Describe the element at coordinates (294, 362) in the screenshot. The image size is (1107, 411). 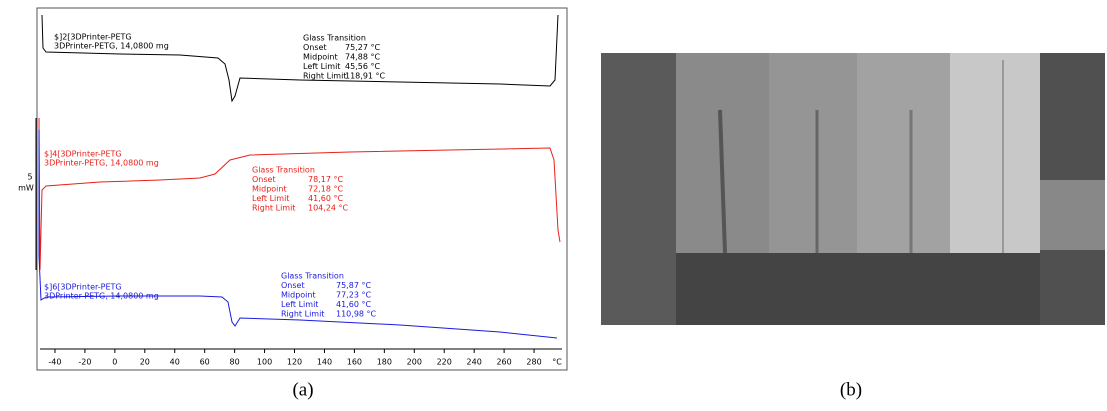
I see `x-tick-label: 120` at that location.